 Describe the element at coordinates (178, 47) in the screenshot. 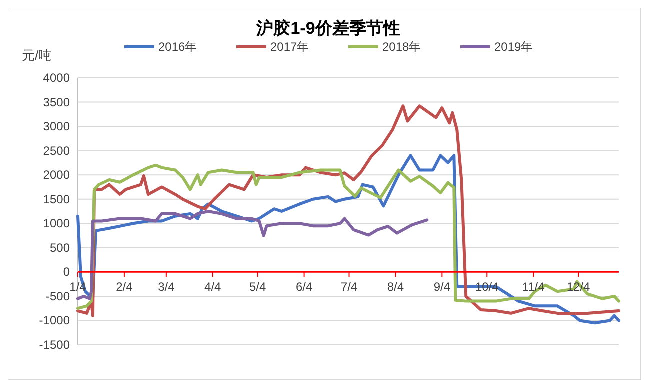

I see `legend-label: 2016年` at that location.